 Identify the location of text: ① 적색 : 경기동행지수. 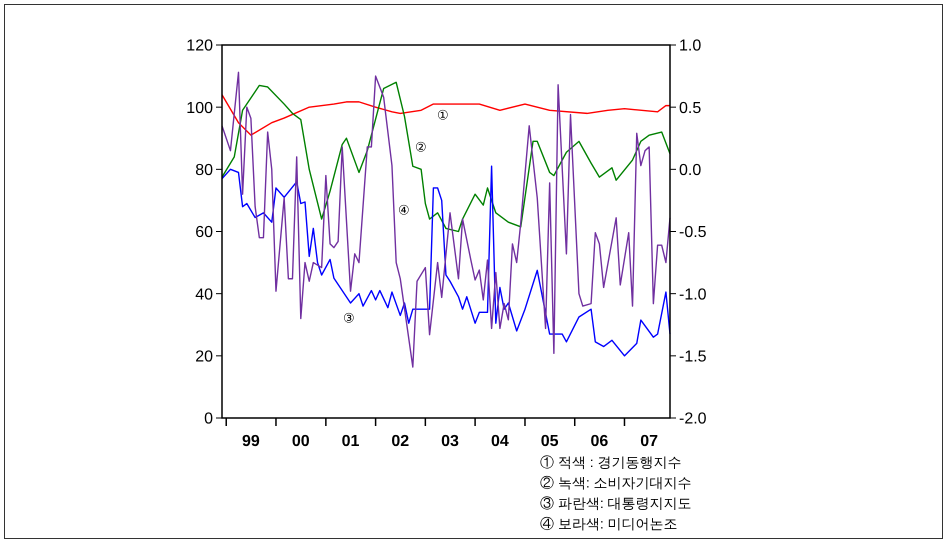
(611, 462).